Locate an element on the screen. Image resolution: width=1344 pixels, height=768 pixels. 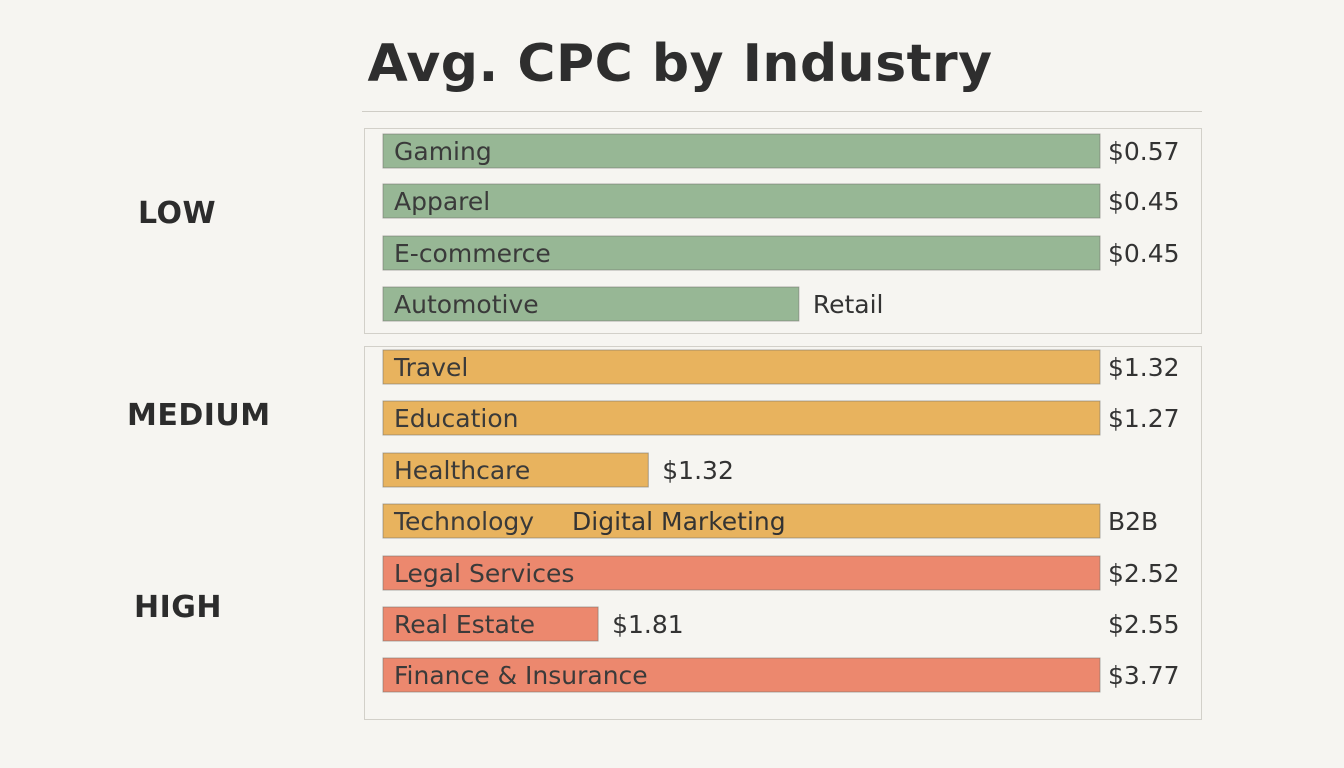
group-label-high: HIGH is located at coordinates (178, 607).